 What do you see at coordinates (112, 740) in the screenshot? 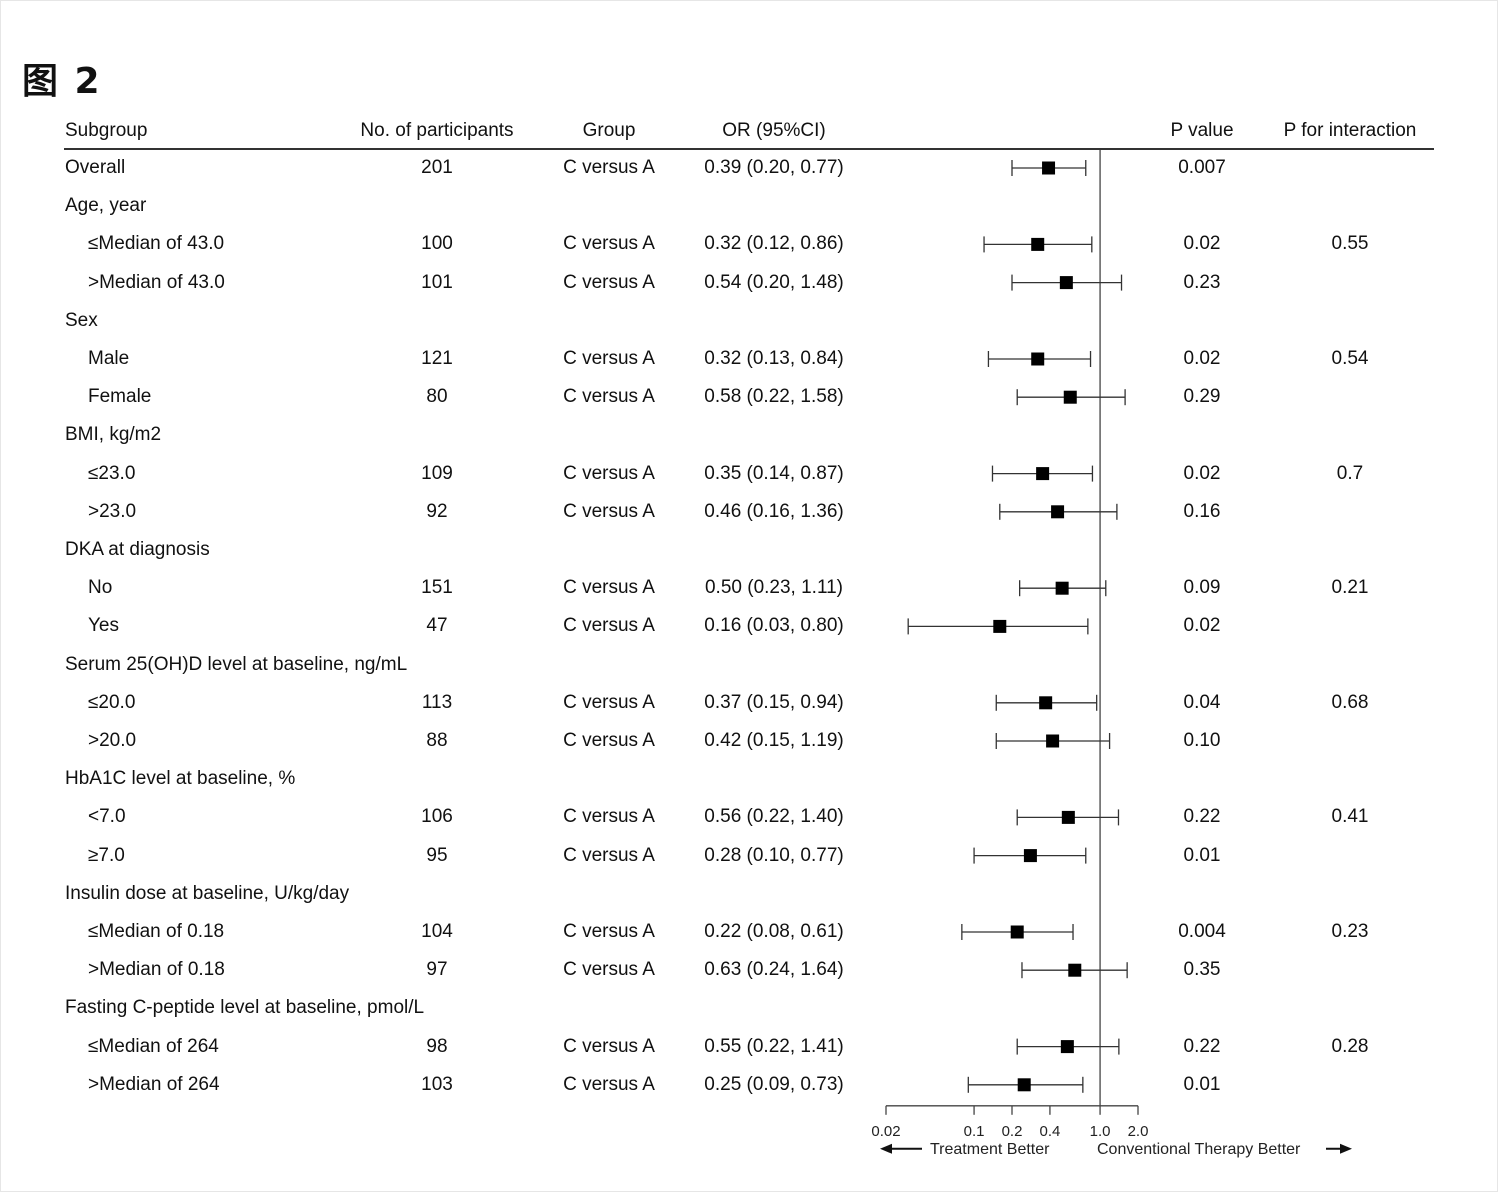
I see `subgroup-label: >20.0` at bounding box center [112, 740].